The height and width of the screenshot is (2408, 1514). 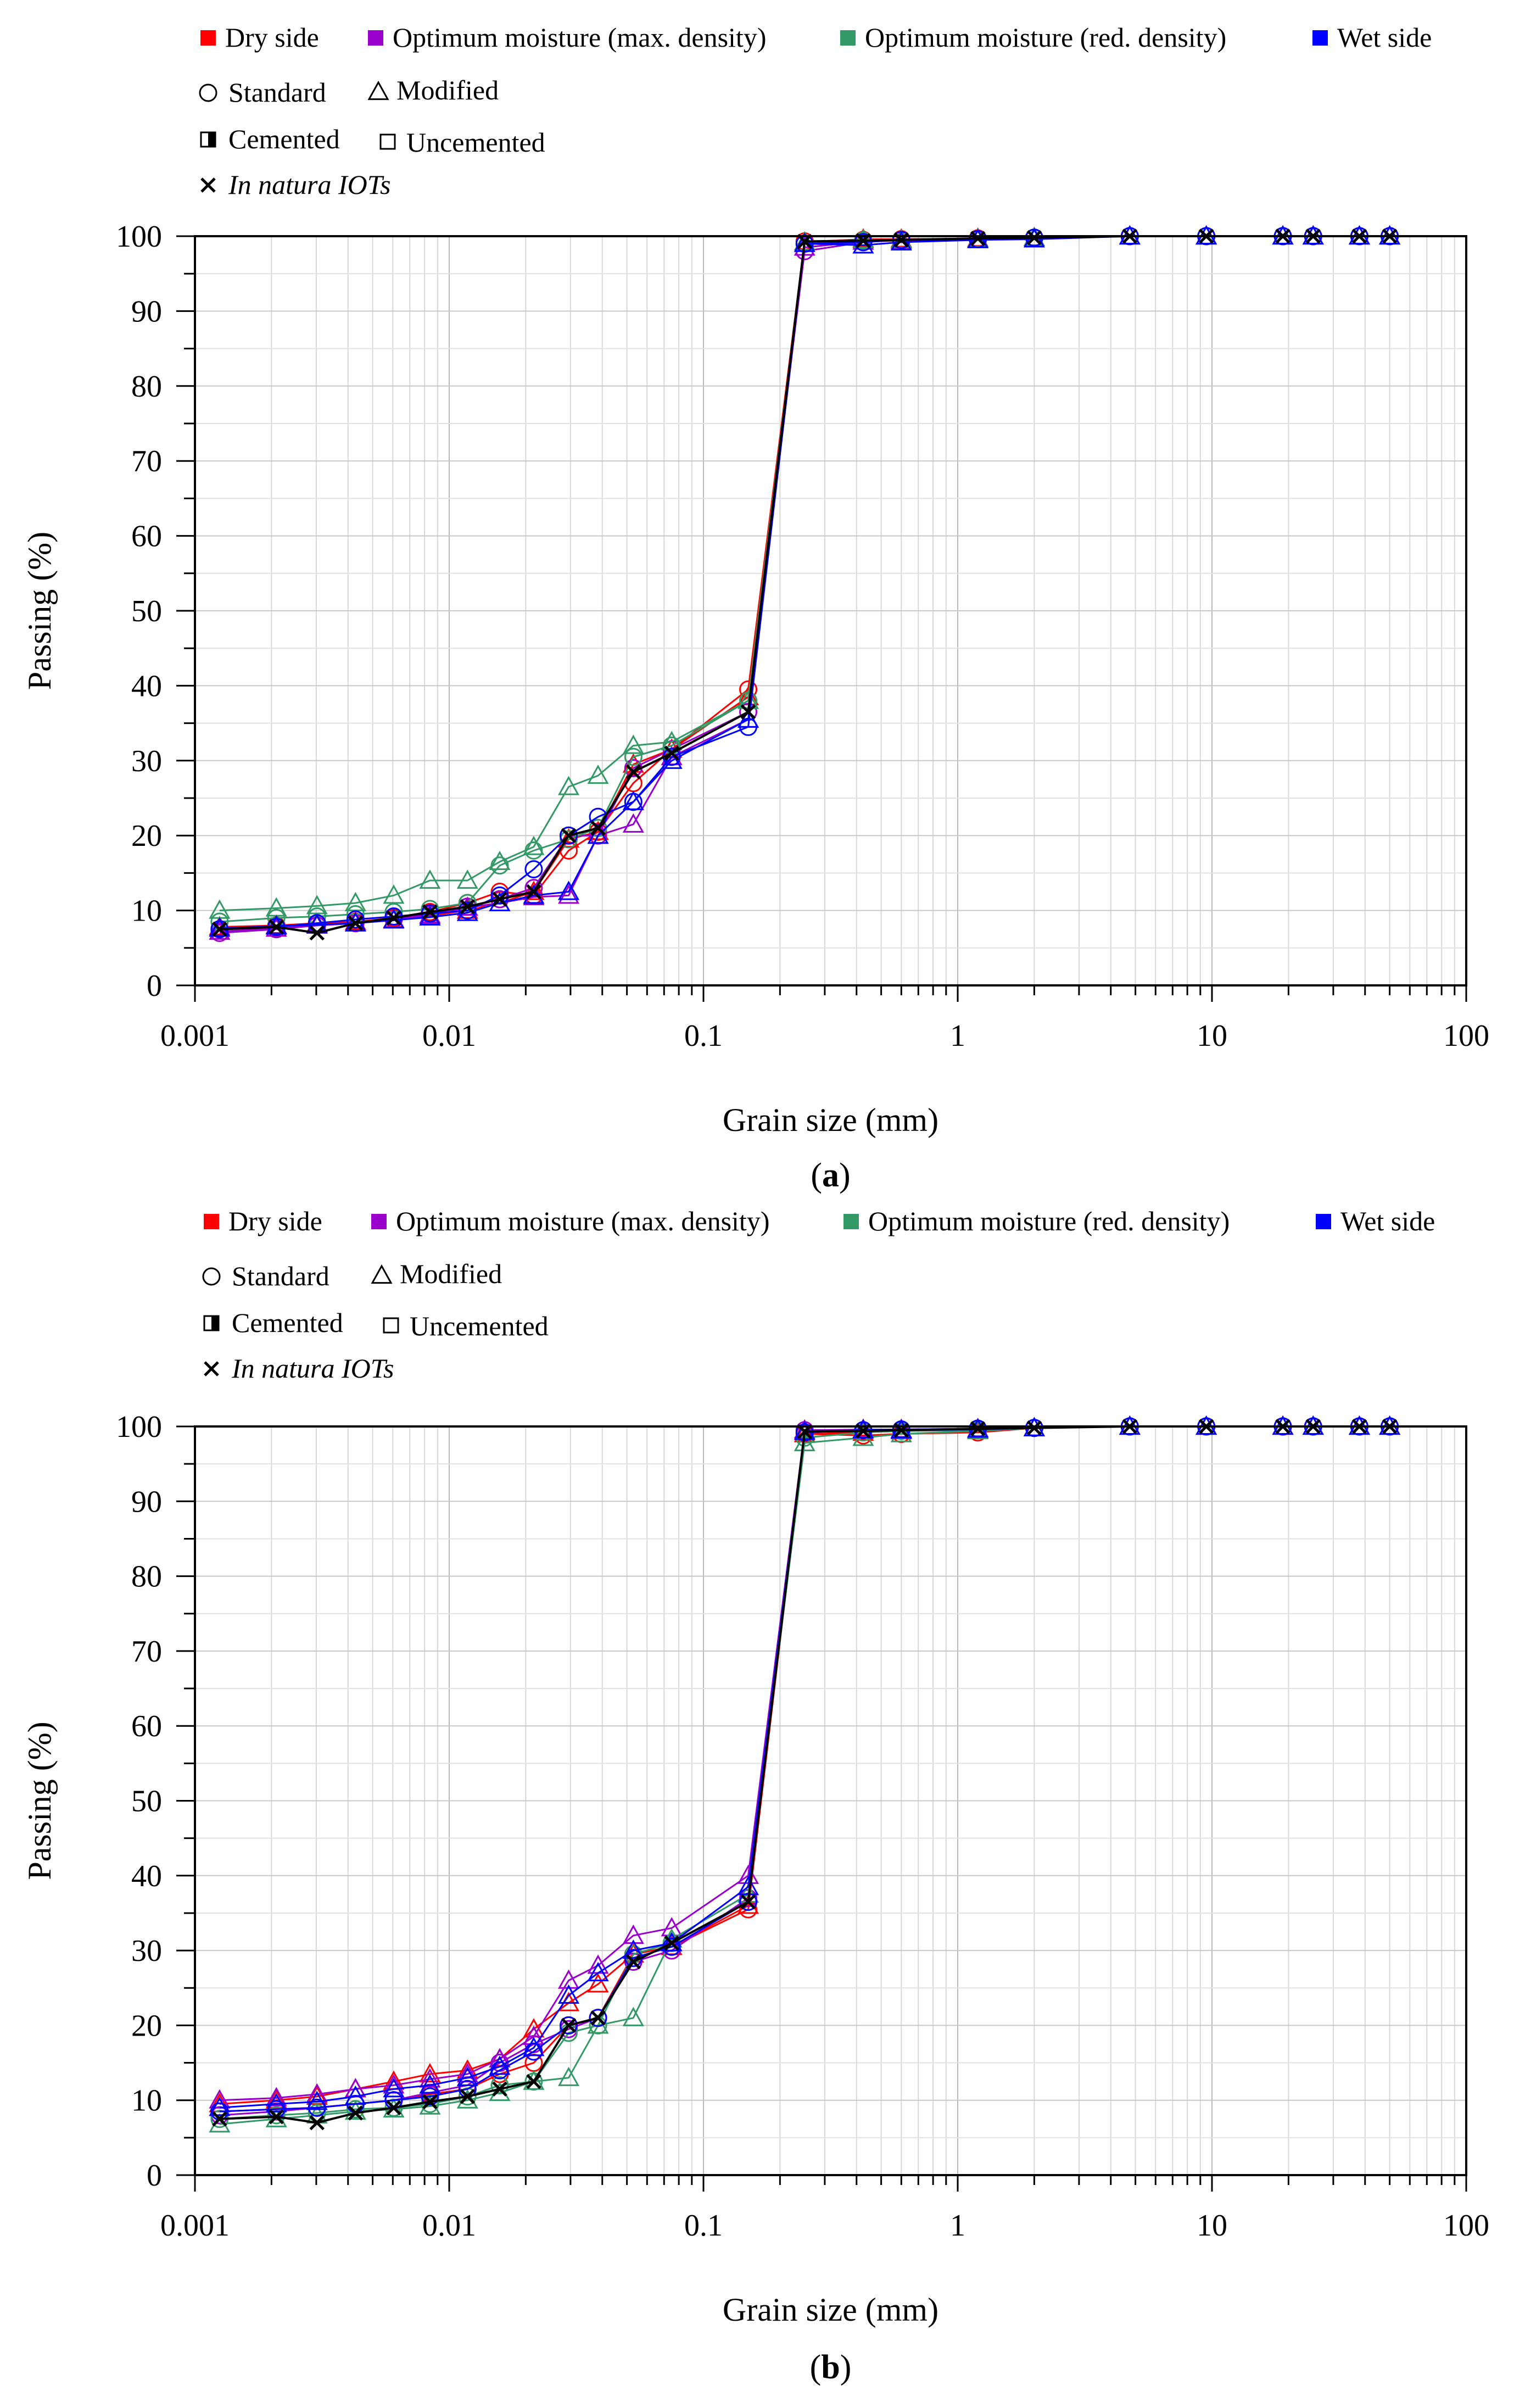 I want to click on legend-label-dry: Dry side, so click(x=275, y=1221).